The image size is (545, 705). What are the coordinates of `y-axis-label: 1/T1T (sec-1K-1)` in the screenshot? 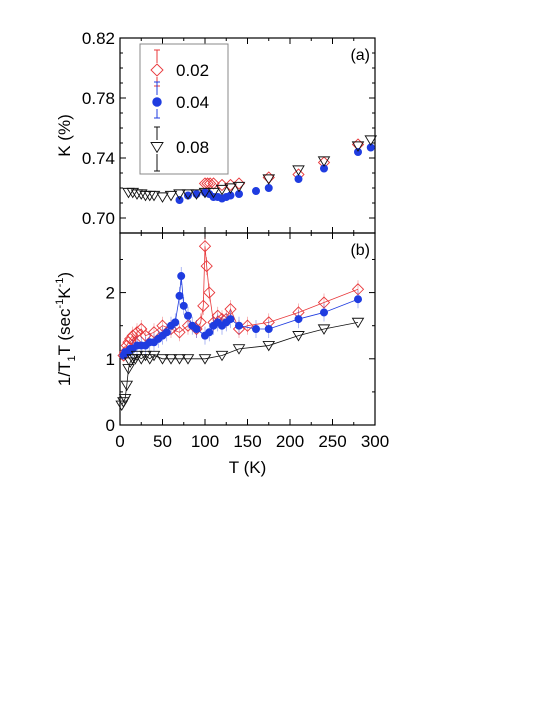 It's located at (66, 329).